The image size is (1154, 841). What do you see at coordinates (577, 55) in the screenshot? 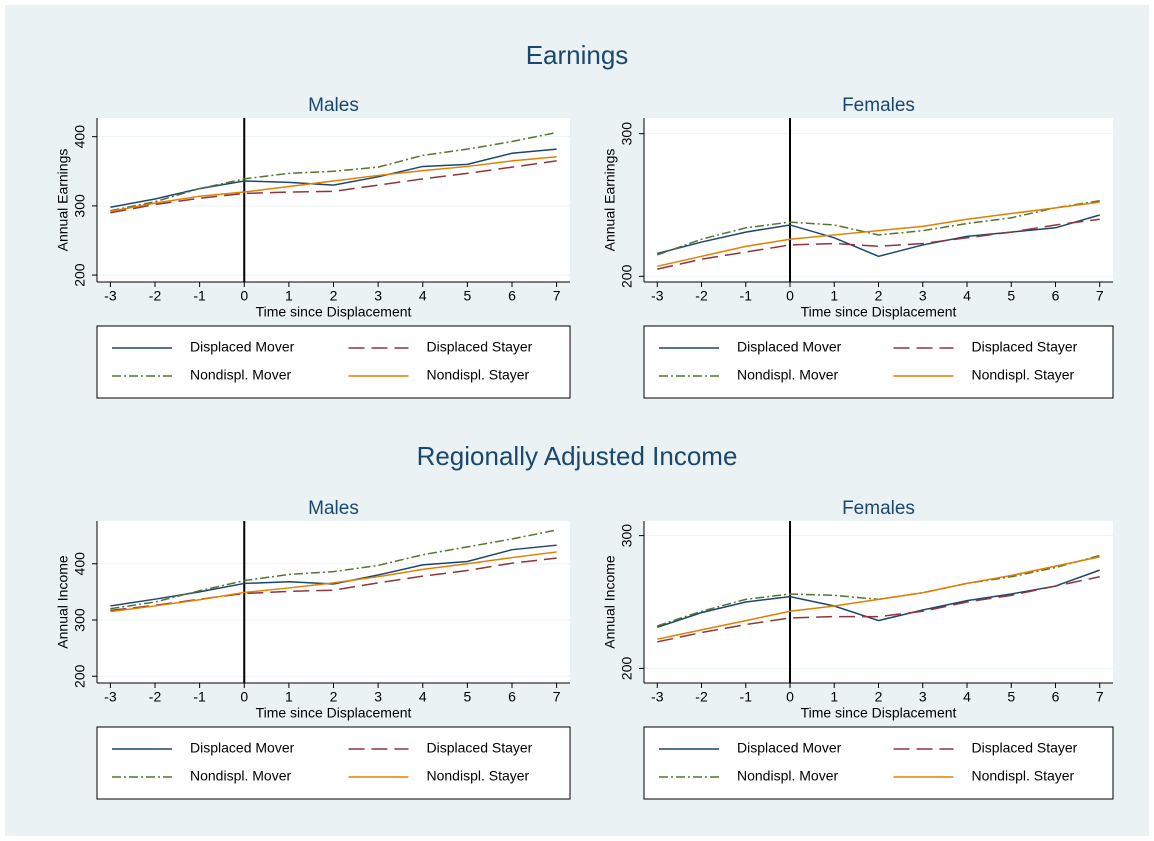
I see `section-title: Earnings` at bounding box center [577, 55].